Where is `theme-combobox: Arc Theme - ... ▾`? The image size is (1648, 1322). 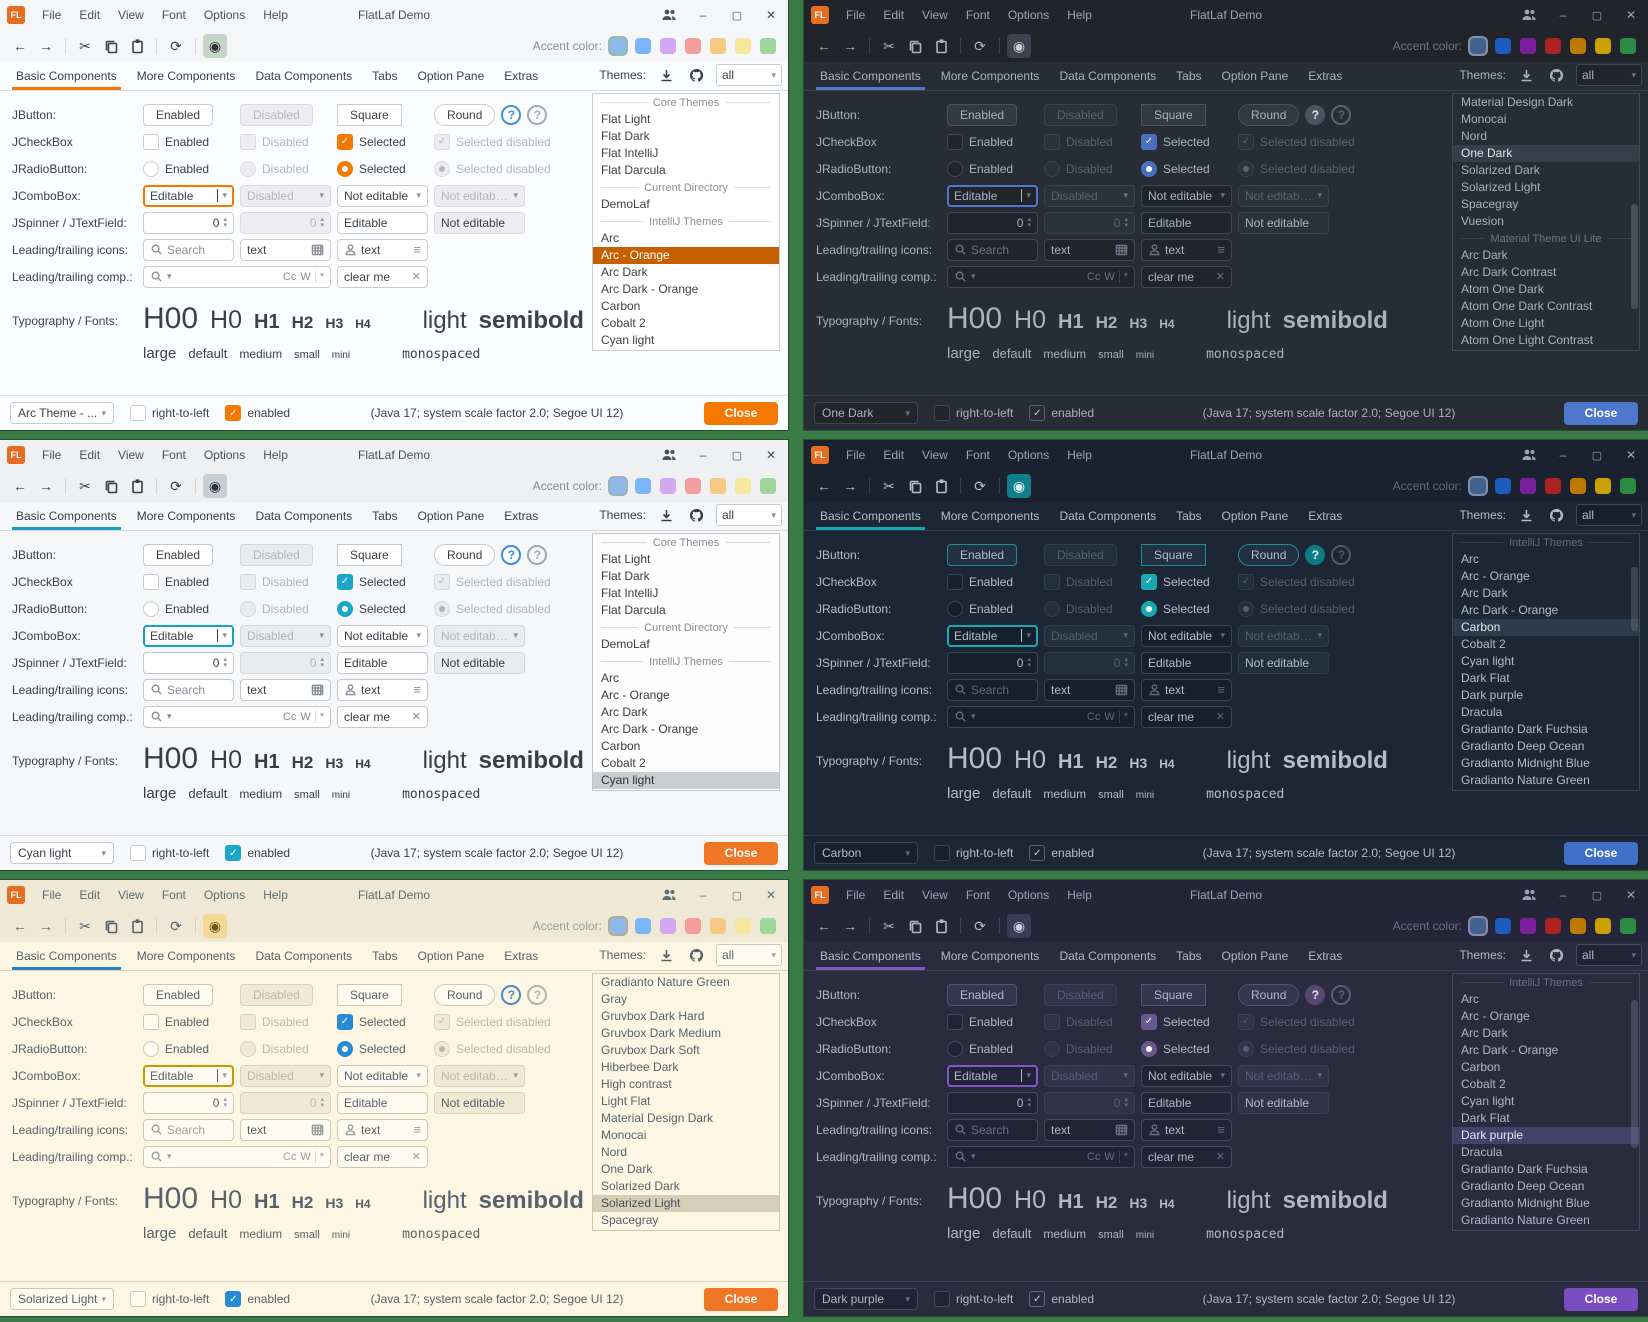
theme-combobox: Arc Theme - ... ▾ is located at coordinates (62, 413).